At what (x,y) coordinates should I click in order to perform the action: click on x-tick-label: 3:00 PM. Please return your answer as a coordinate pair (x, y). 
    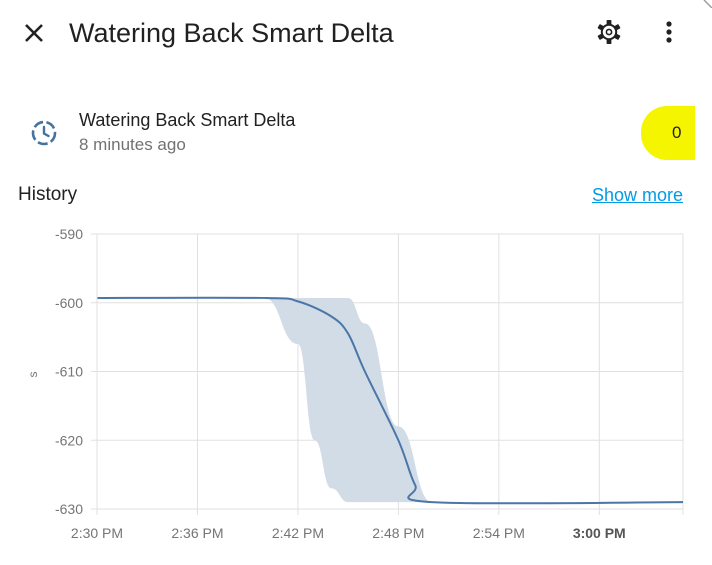
    Looking at the image, I should click on (599, 533).